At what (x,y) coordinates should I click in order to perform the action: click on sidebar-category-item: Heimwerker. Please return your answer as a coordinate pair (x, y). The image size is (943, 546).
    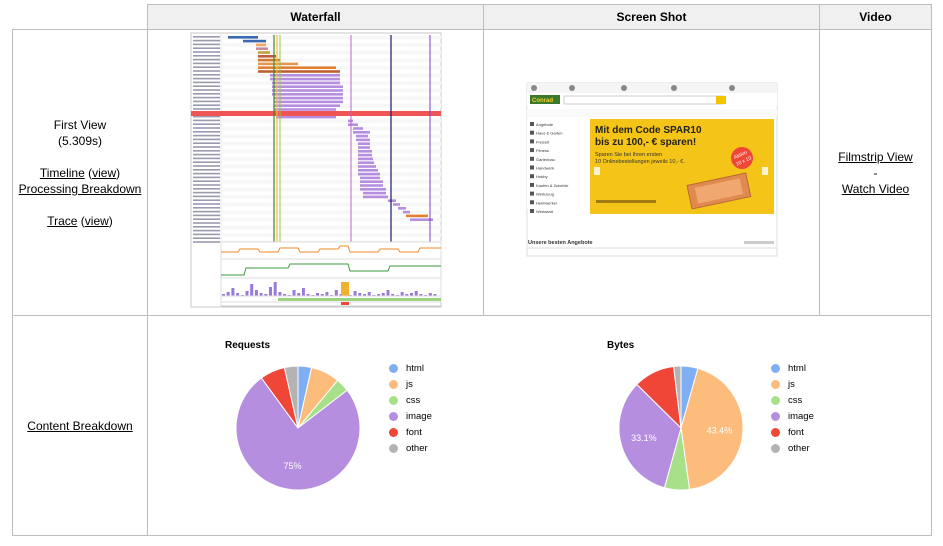
    Looking at the image, I should click on (547, 202).